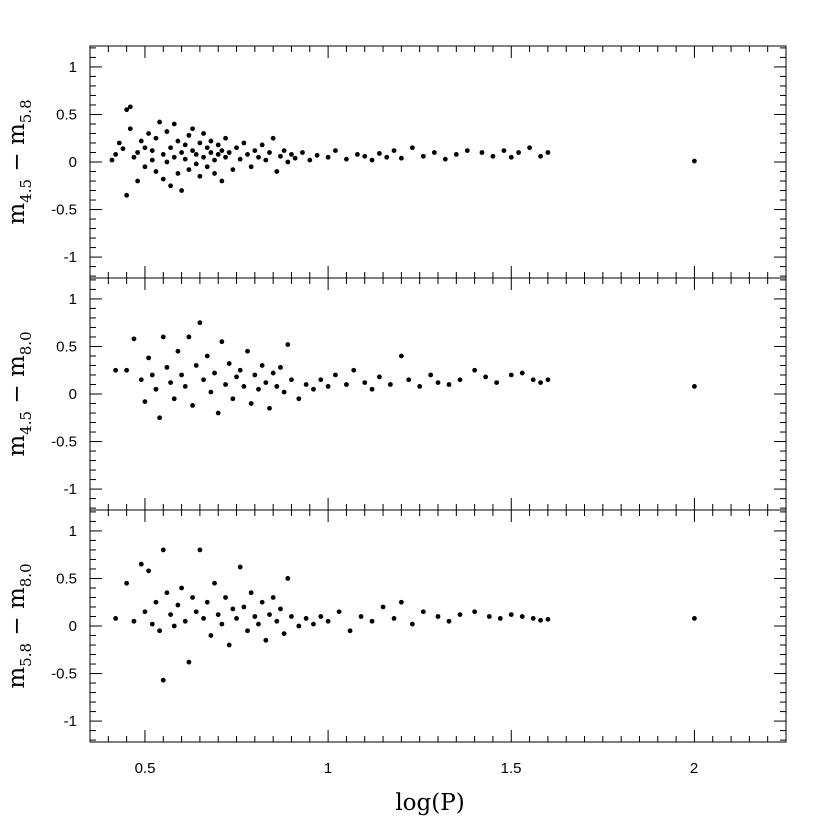 The image size is (830, 830). What do you see at coordinates (73, 626) in the screenshot?
I see `y-tick-label: 0` at bounding box center [73, 626].